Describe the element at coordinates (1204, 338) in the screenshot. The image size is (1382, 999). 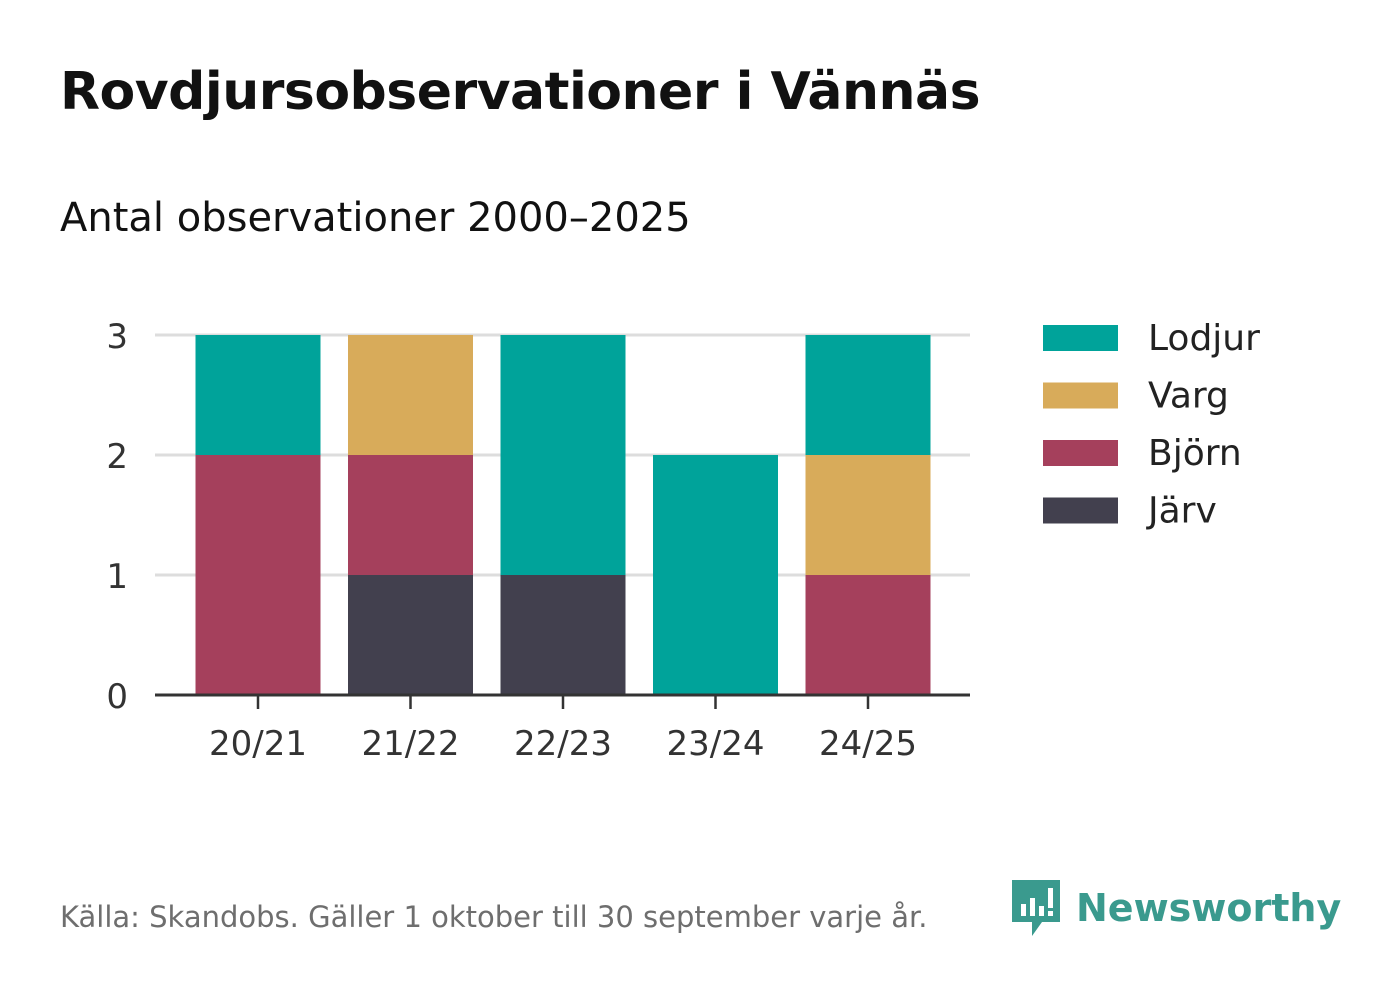
I see `legend-label-lodjur: Lodjur` at that location.